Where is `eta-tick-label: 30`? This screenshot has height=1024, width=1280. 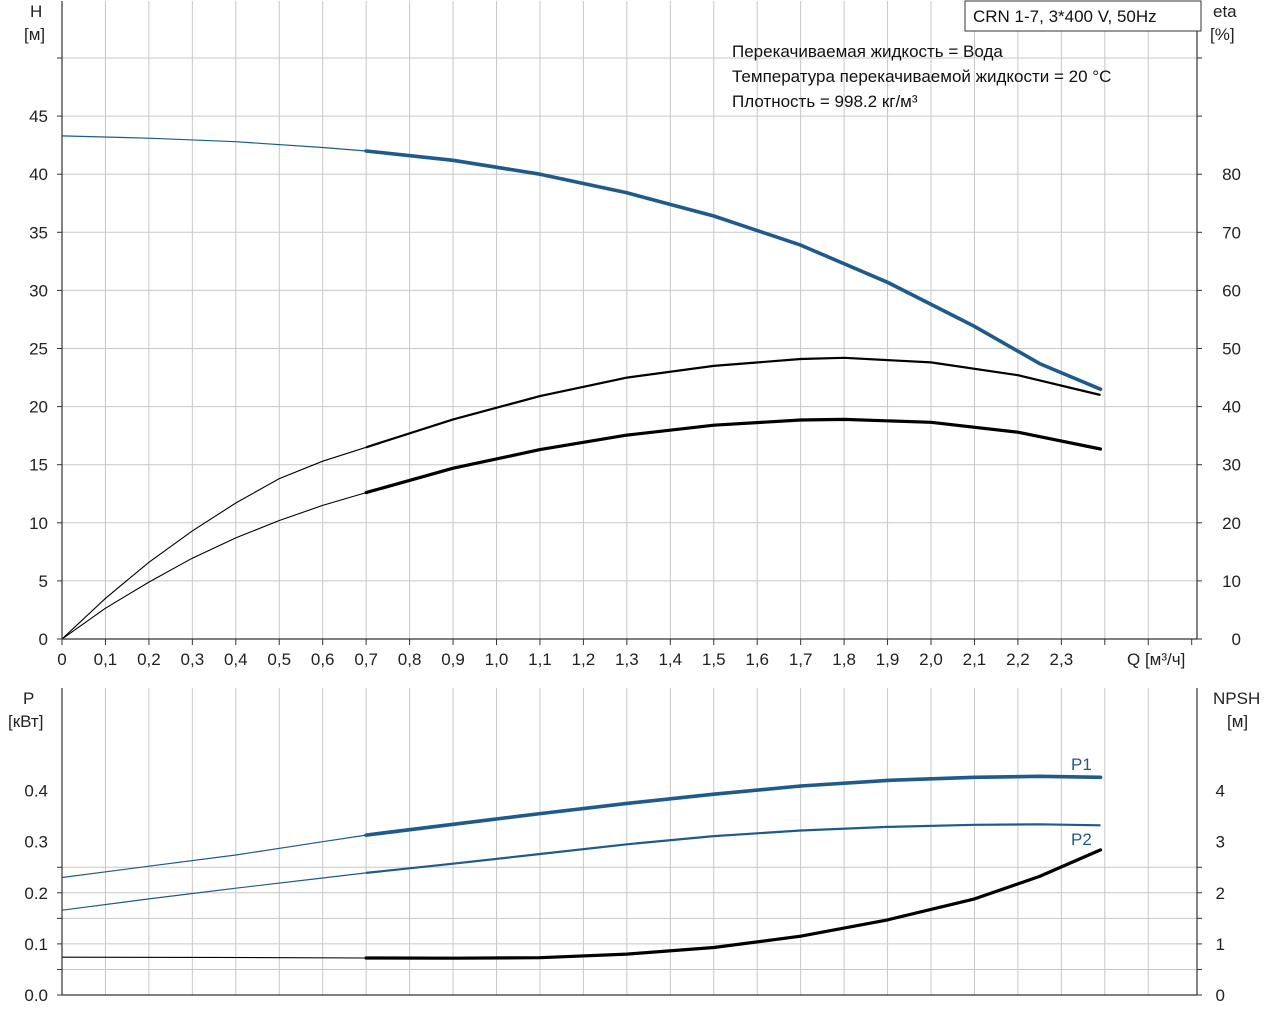 eta-tick-label: 30 is located at coordinates (1231, 465).